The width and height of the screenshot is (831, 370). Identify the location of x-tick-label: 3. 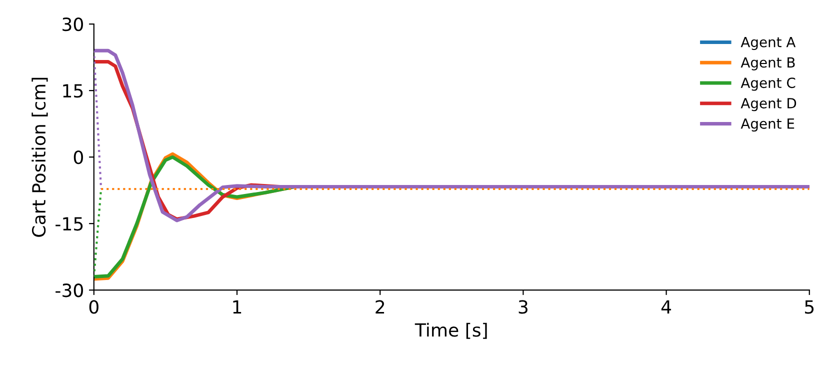
(523, 307).